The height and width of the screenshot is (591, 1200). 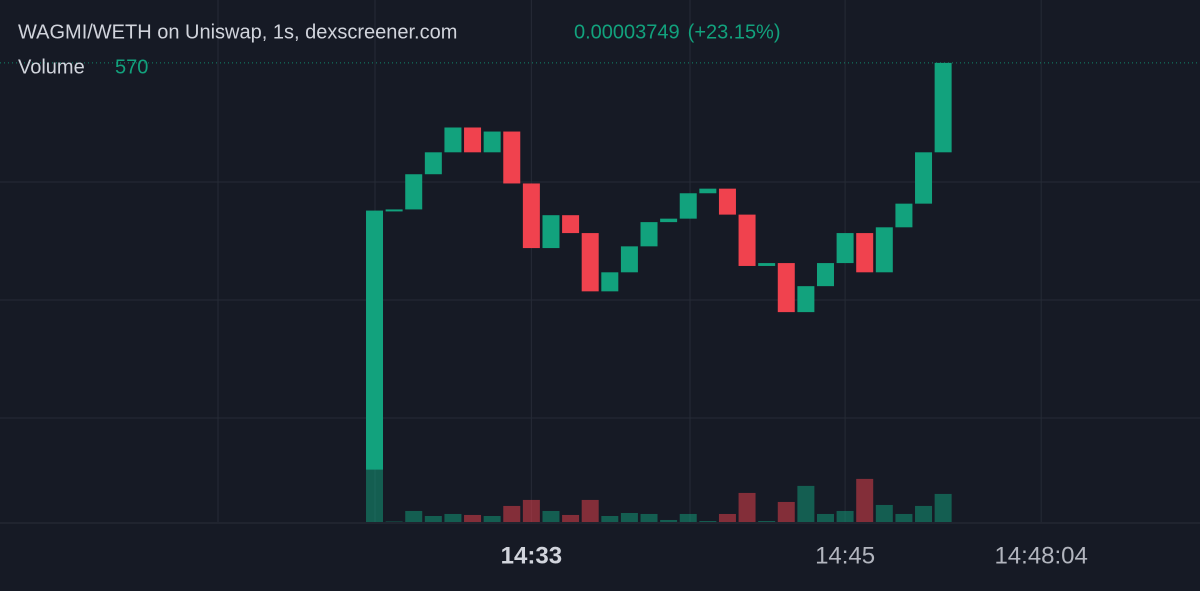 What do you see at coordinates (845, 555) in the screenshot?
I see `x-tick-label: 14:45` at bounding box center [845, 555].